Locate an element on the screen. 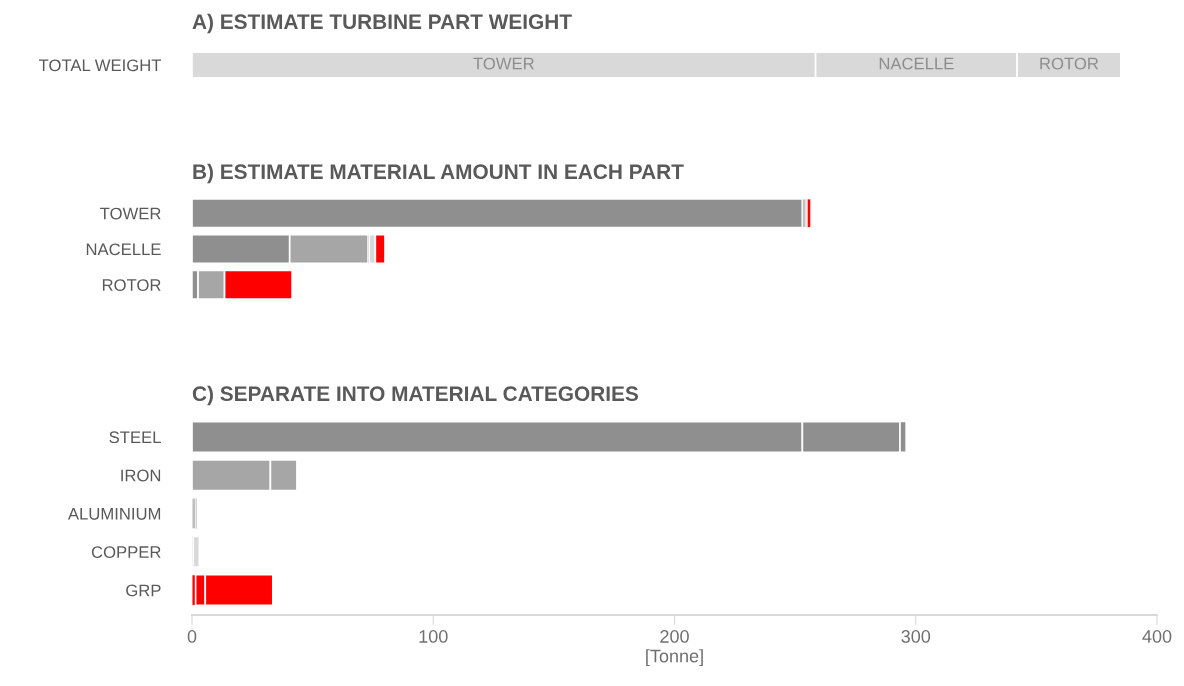  y-tick-label: TOWER is located at coordinates (130, 213).